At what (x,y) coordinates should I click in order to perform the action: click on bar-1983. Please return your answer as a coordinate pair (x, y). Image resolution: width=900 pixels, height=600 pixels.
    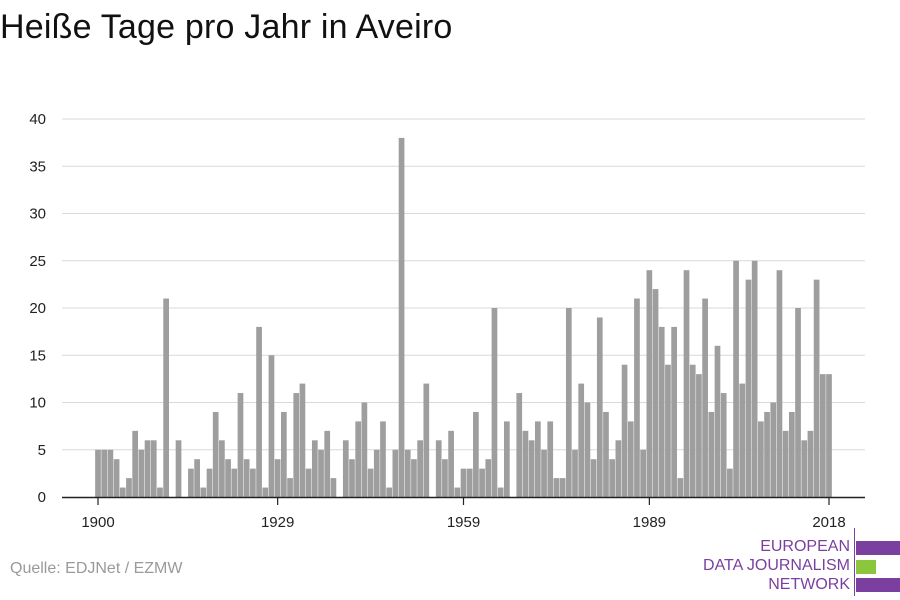
    Looking at the image, I should click on (612, 478).